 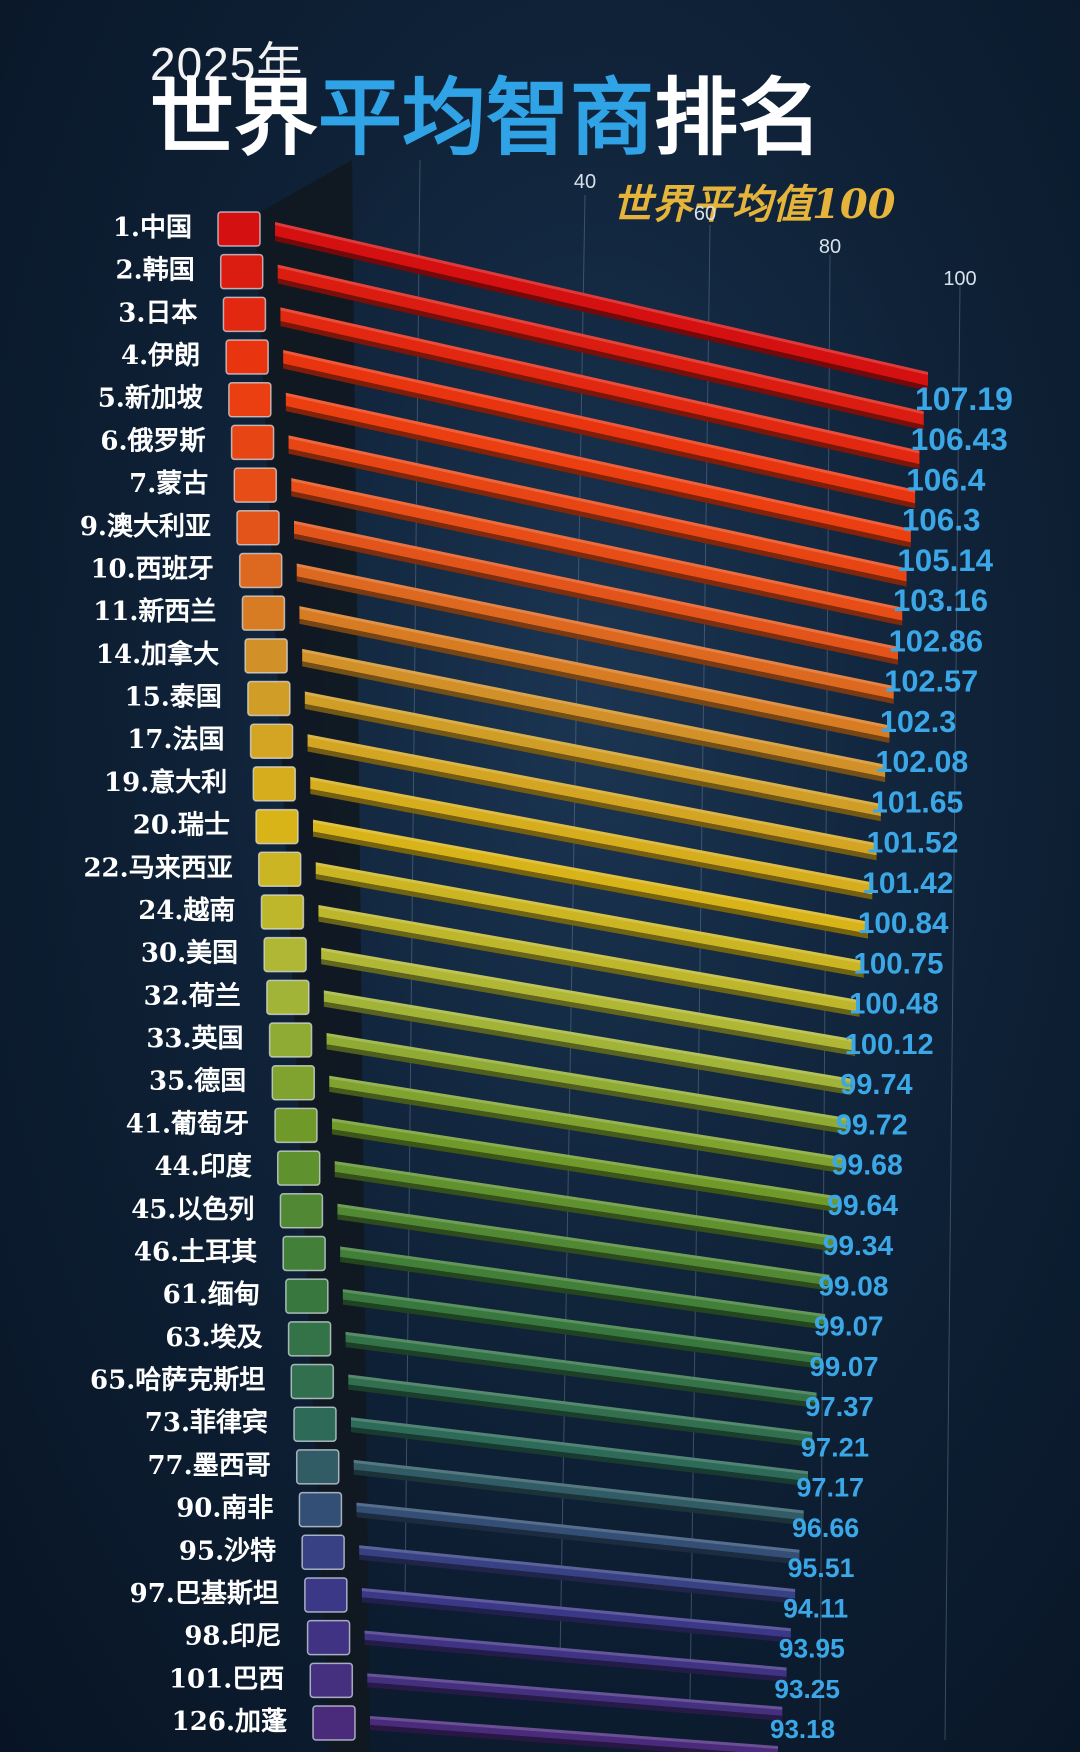 I want to click on axis-tick-label: 80, so click(x=830, y=247).